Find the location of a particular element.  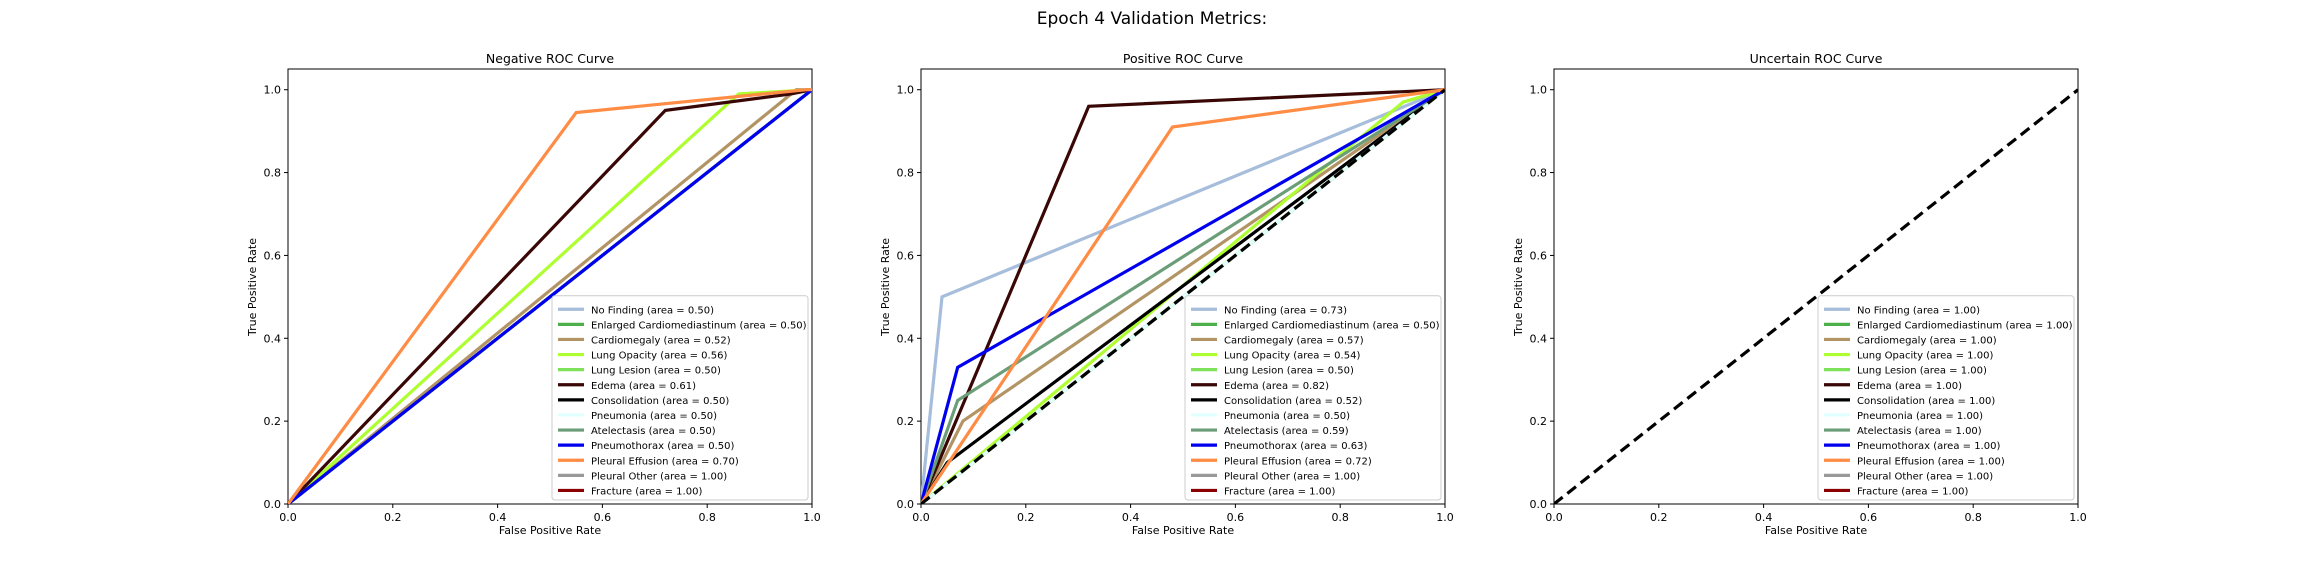

legend-label: Pleural Effusion (area = 0.70) is located at coordinates (665, 461).